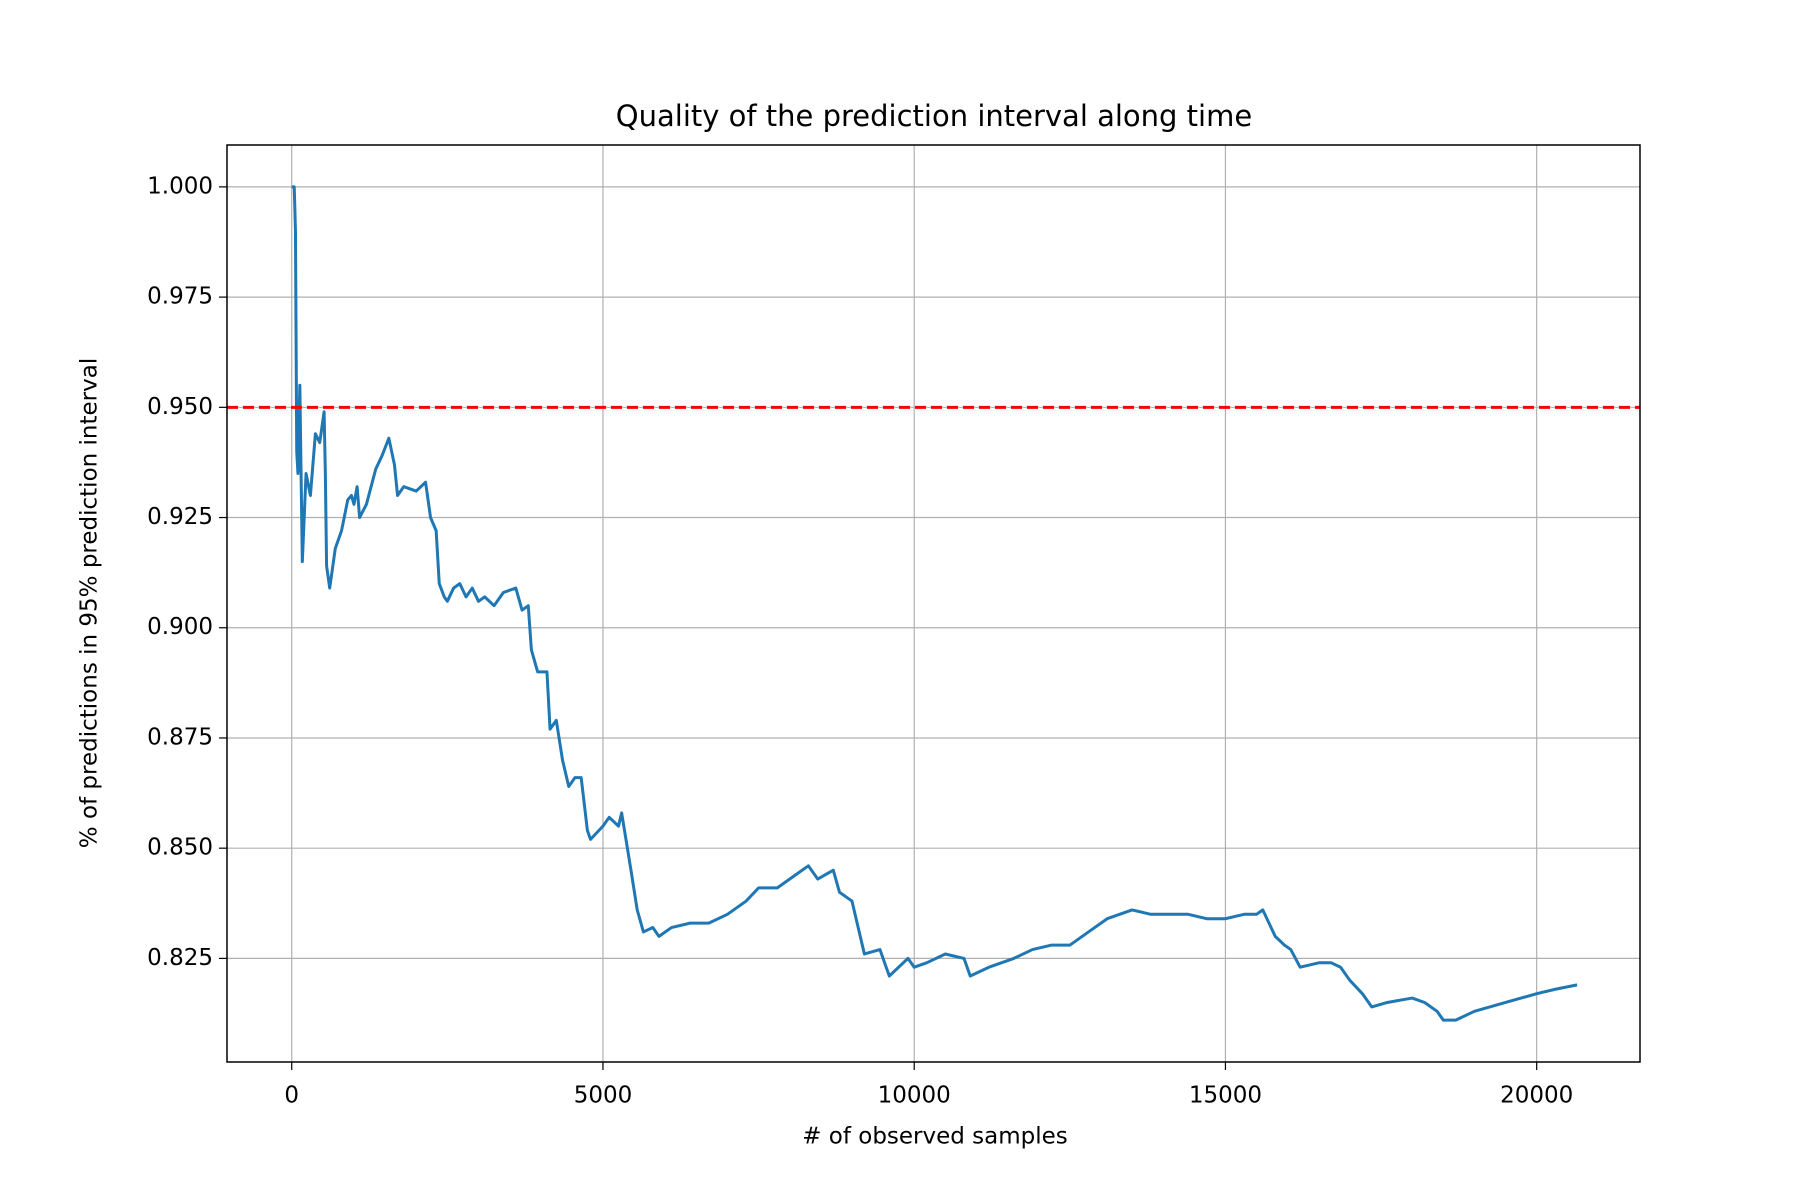 The image size is (1800, 1200). What do you see at coordinates (1225, 1096) in the screenshot?
I see `x-tick-label: 15000` at bounding box center [1225, 1096].